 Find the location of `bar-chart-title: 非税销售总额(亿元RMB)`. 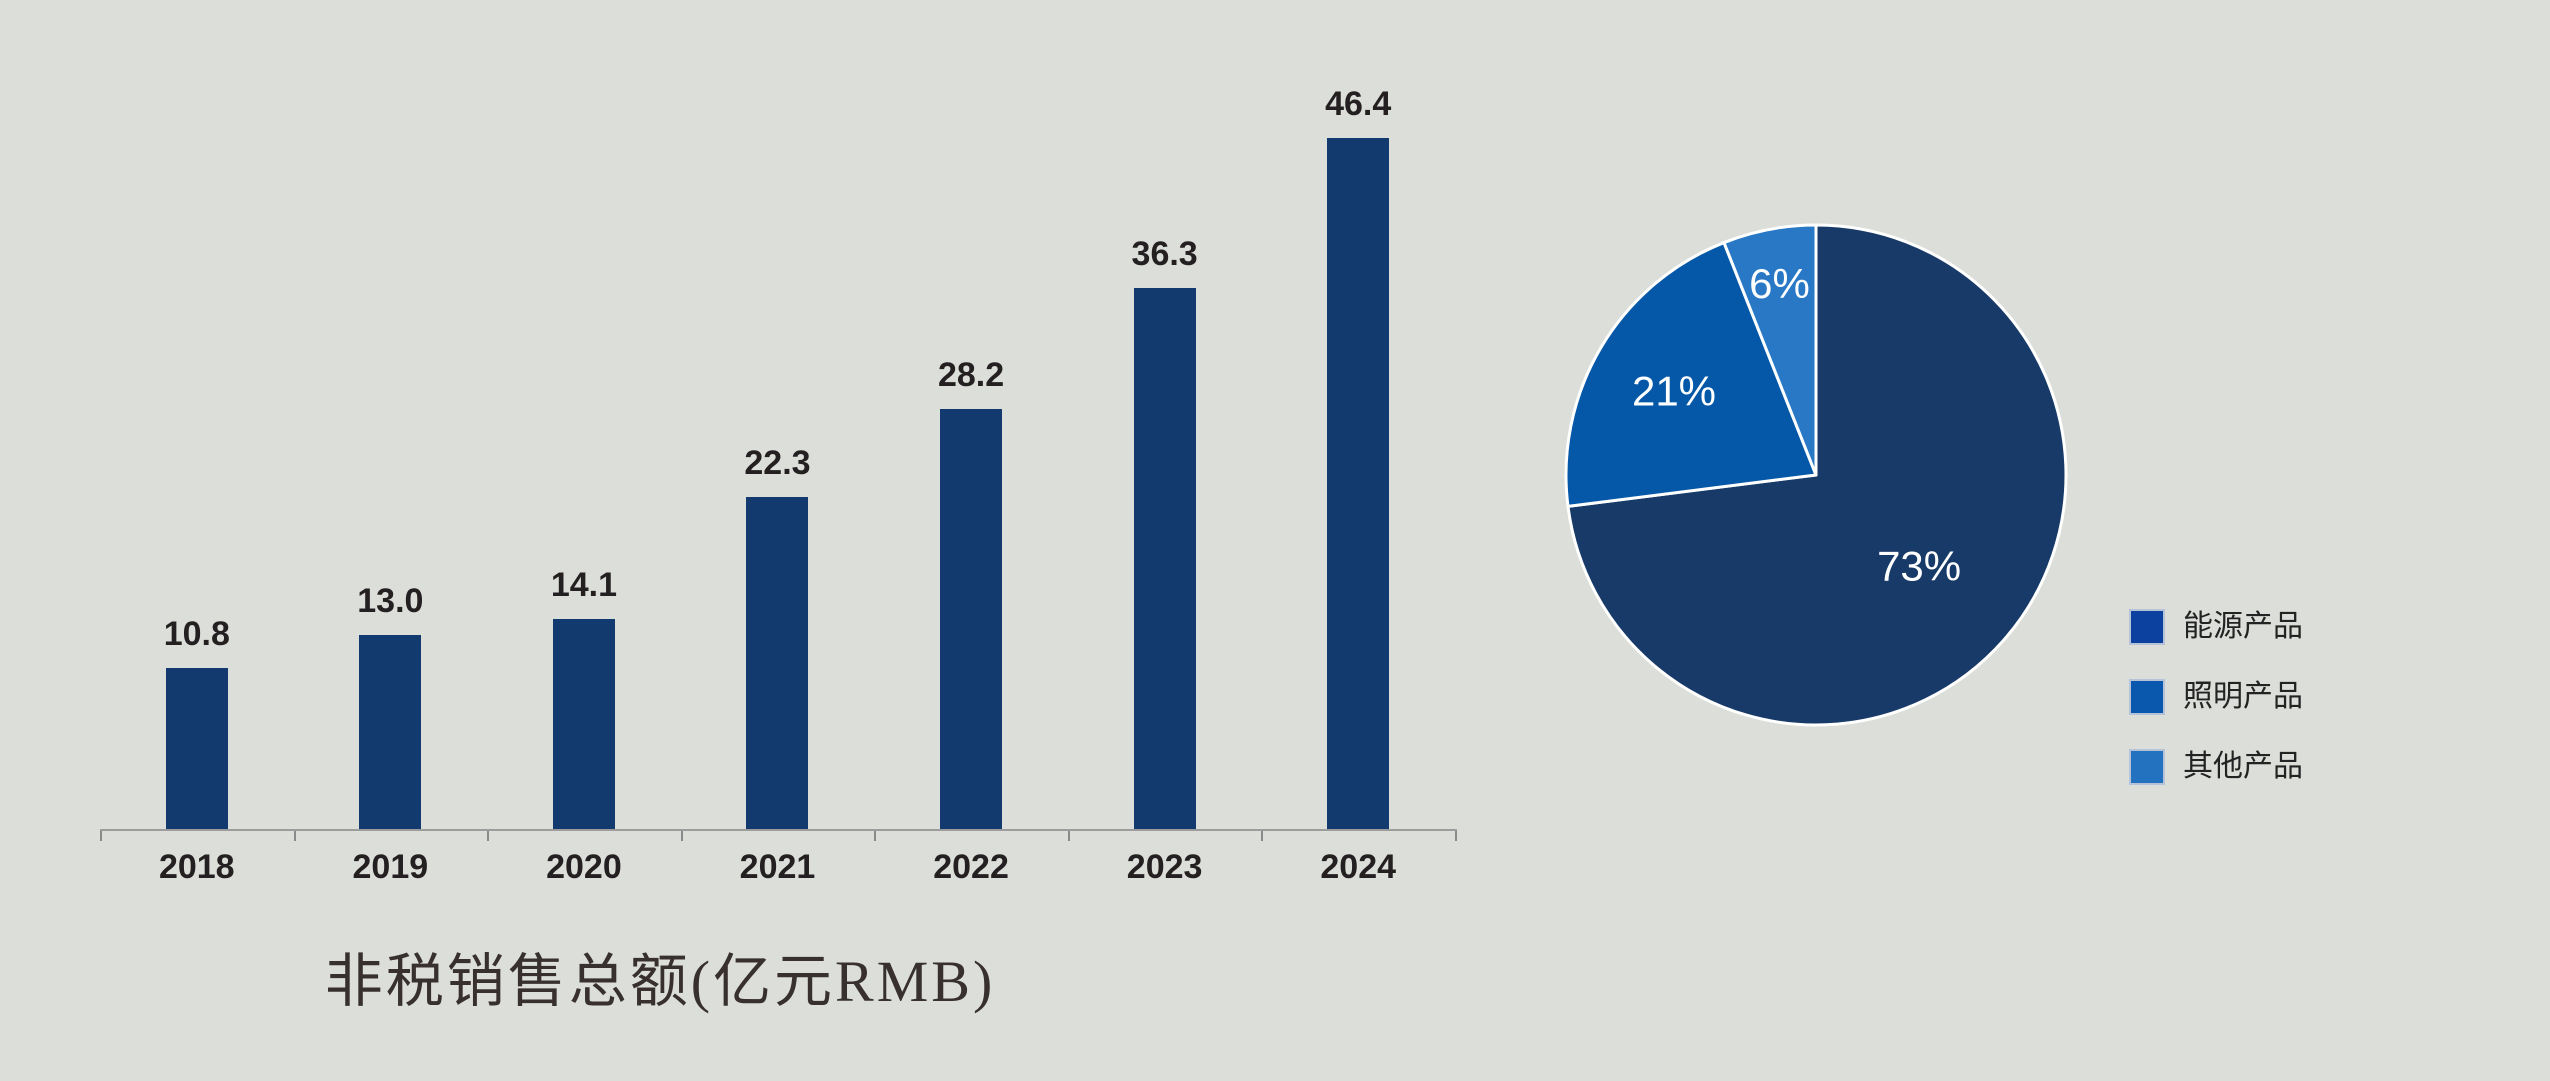

bar-chart-title: 非税销售总额(亿元RMB) is located at coordinates (660, 981).